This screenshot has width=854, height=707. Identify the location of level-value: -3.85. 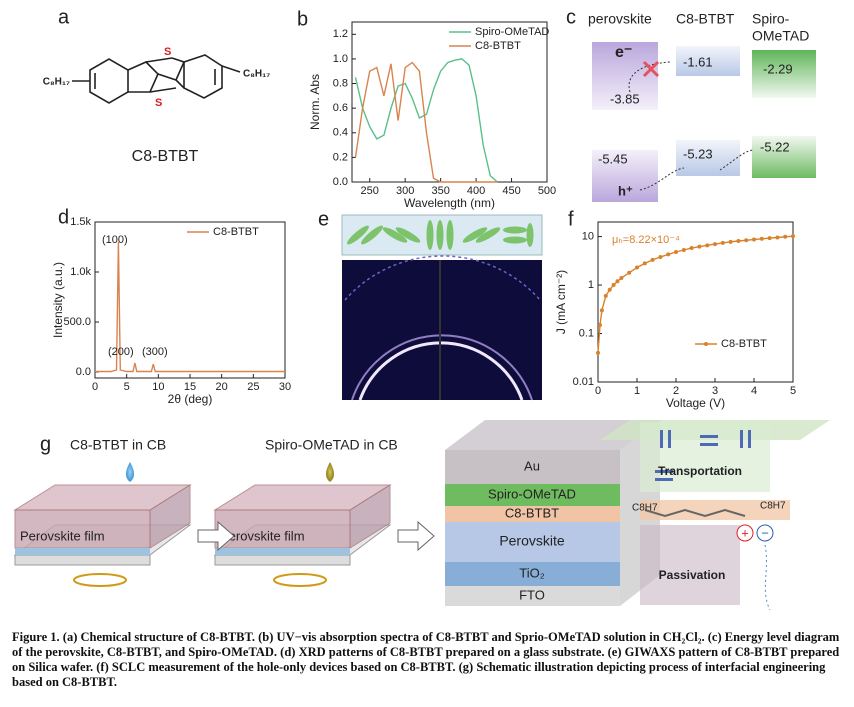
(625, 98).